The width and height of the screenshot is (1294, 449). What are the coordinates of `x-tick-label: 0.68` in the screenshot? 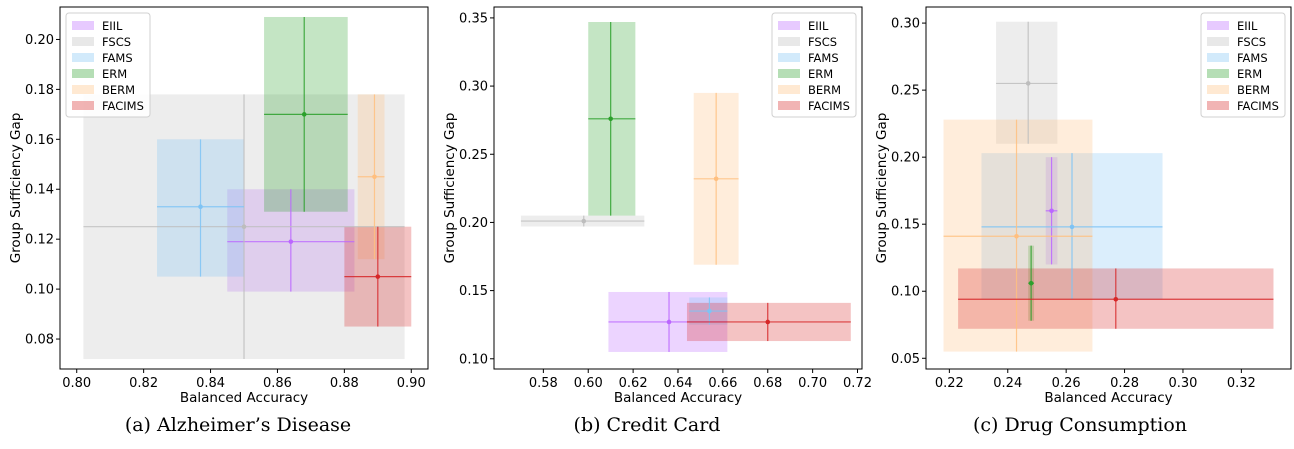 It's located at (767, 383).